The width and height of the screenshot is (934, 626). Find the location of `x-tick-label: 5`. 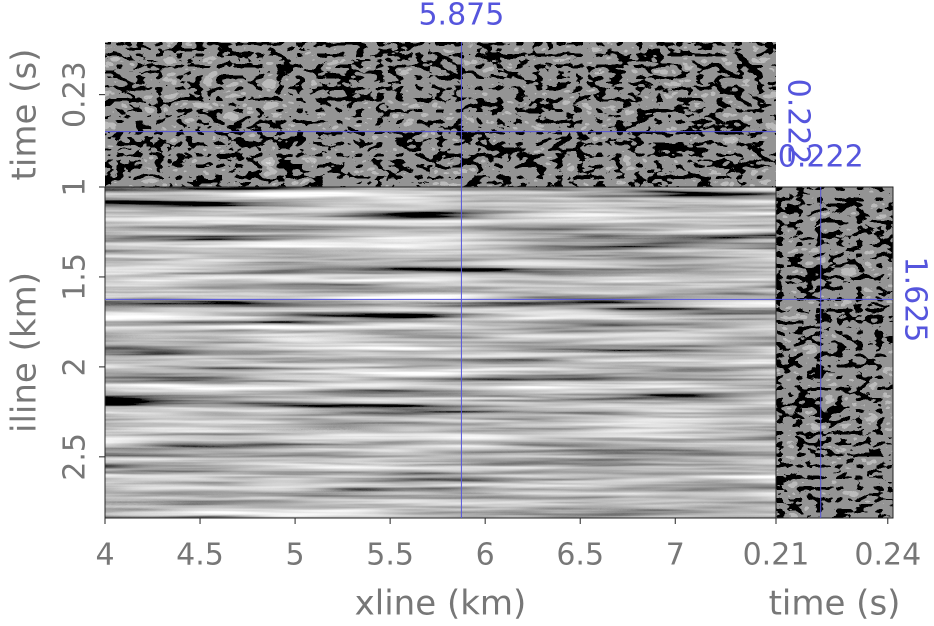

x-tick-label: 5 is located at coordinates (295, 555).